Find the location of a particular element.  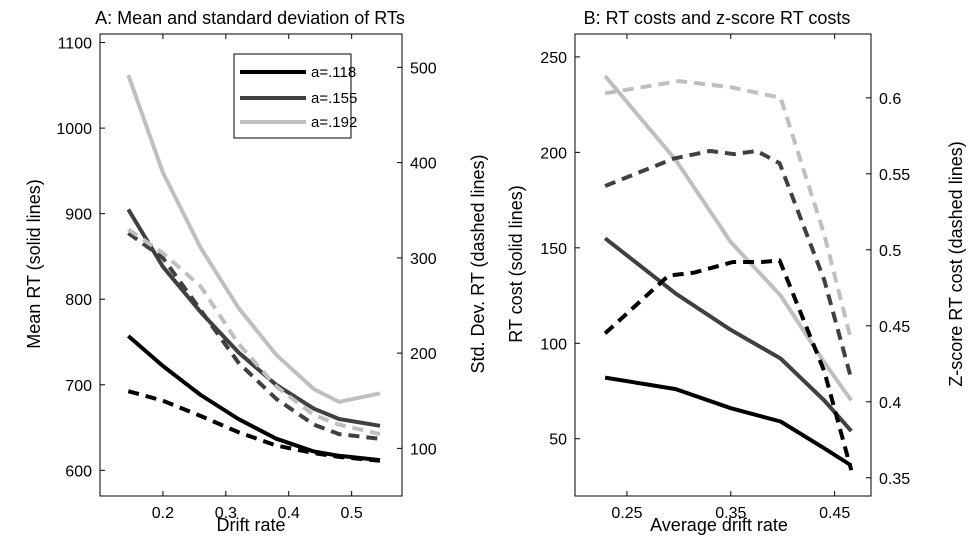

panel-b-right-y-tick-label: 0.35 is located at coordinates (894, 479).